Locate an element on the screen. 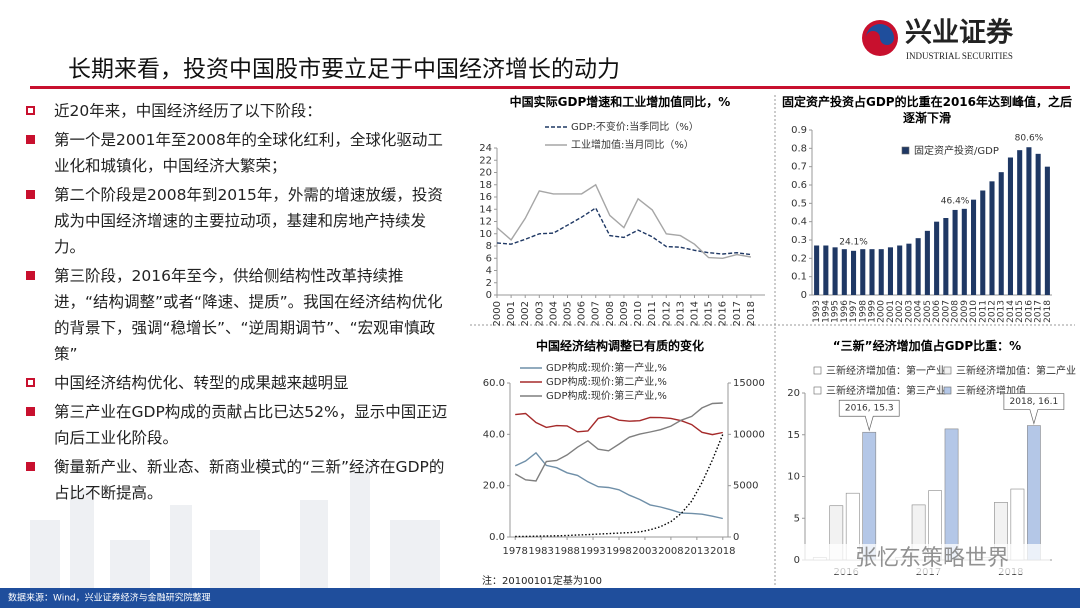 The image size is (1080, 608). x-tick-label: 2016 is located at coordinates (723, 313).